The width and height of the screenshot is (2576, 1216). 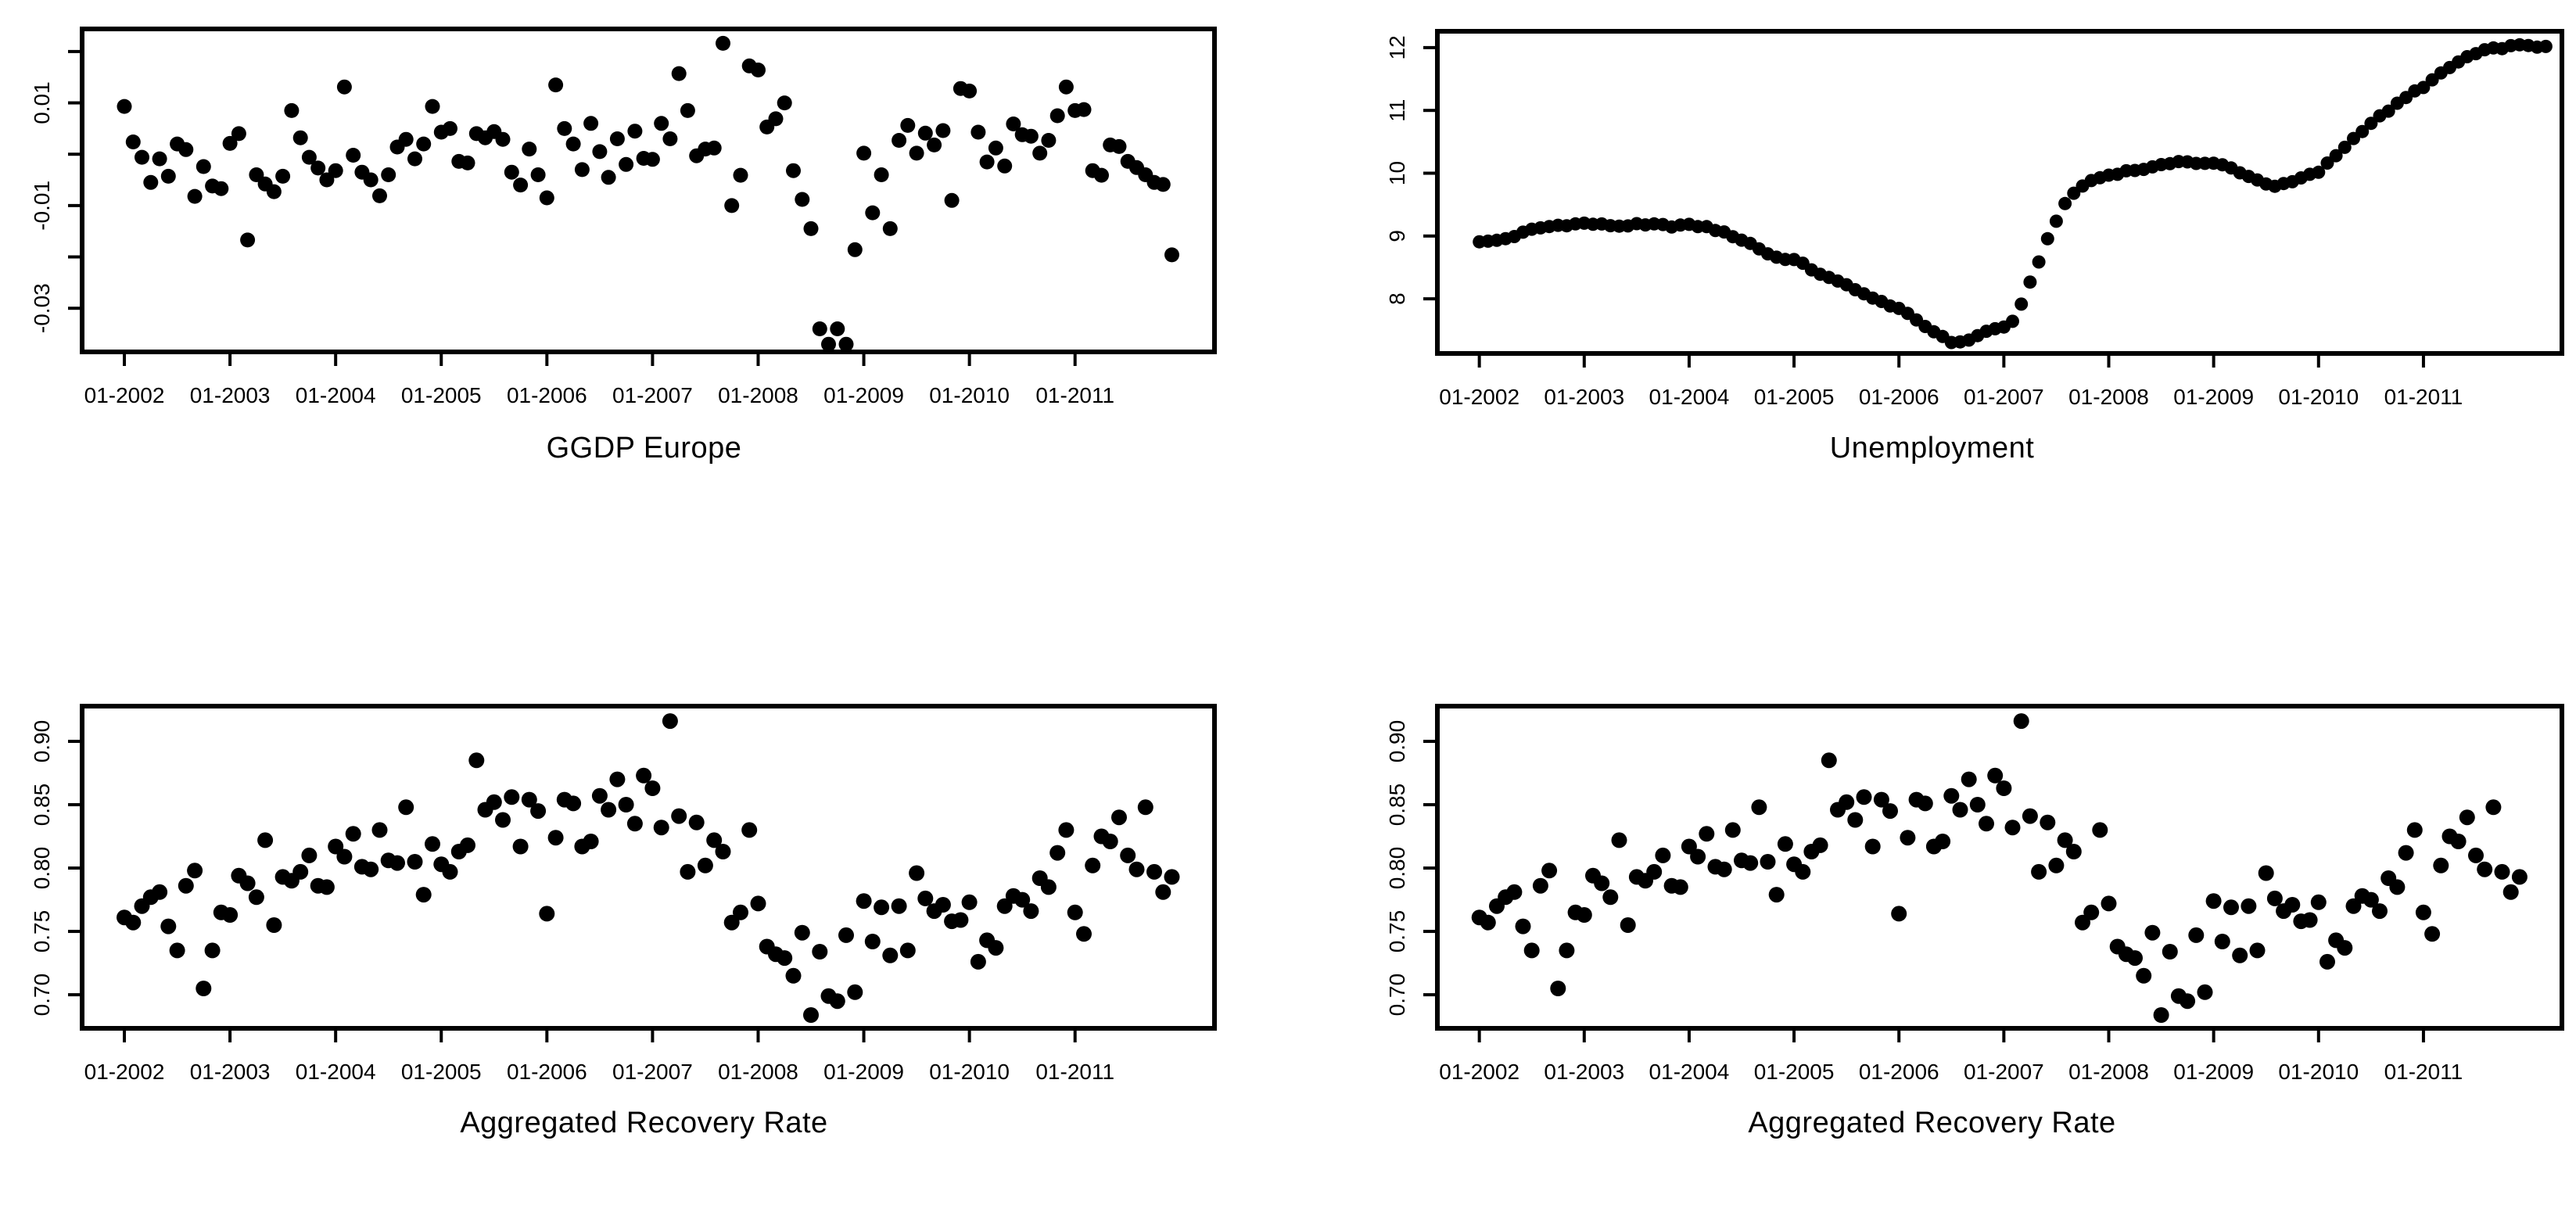 I want to click on y-tick-label: 0.80, so click(x=42, y=868).